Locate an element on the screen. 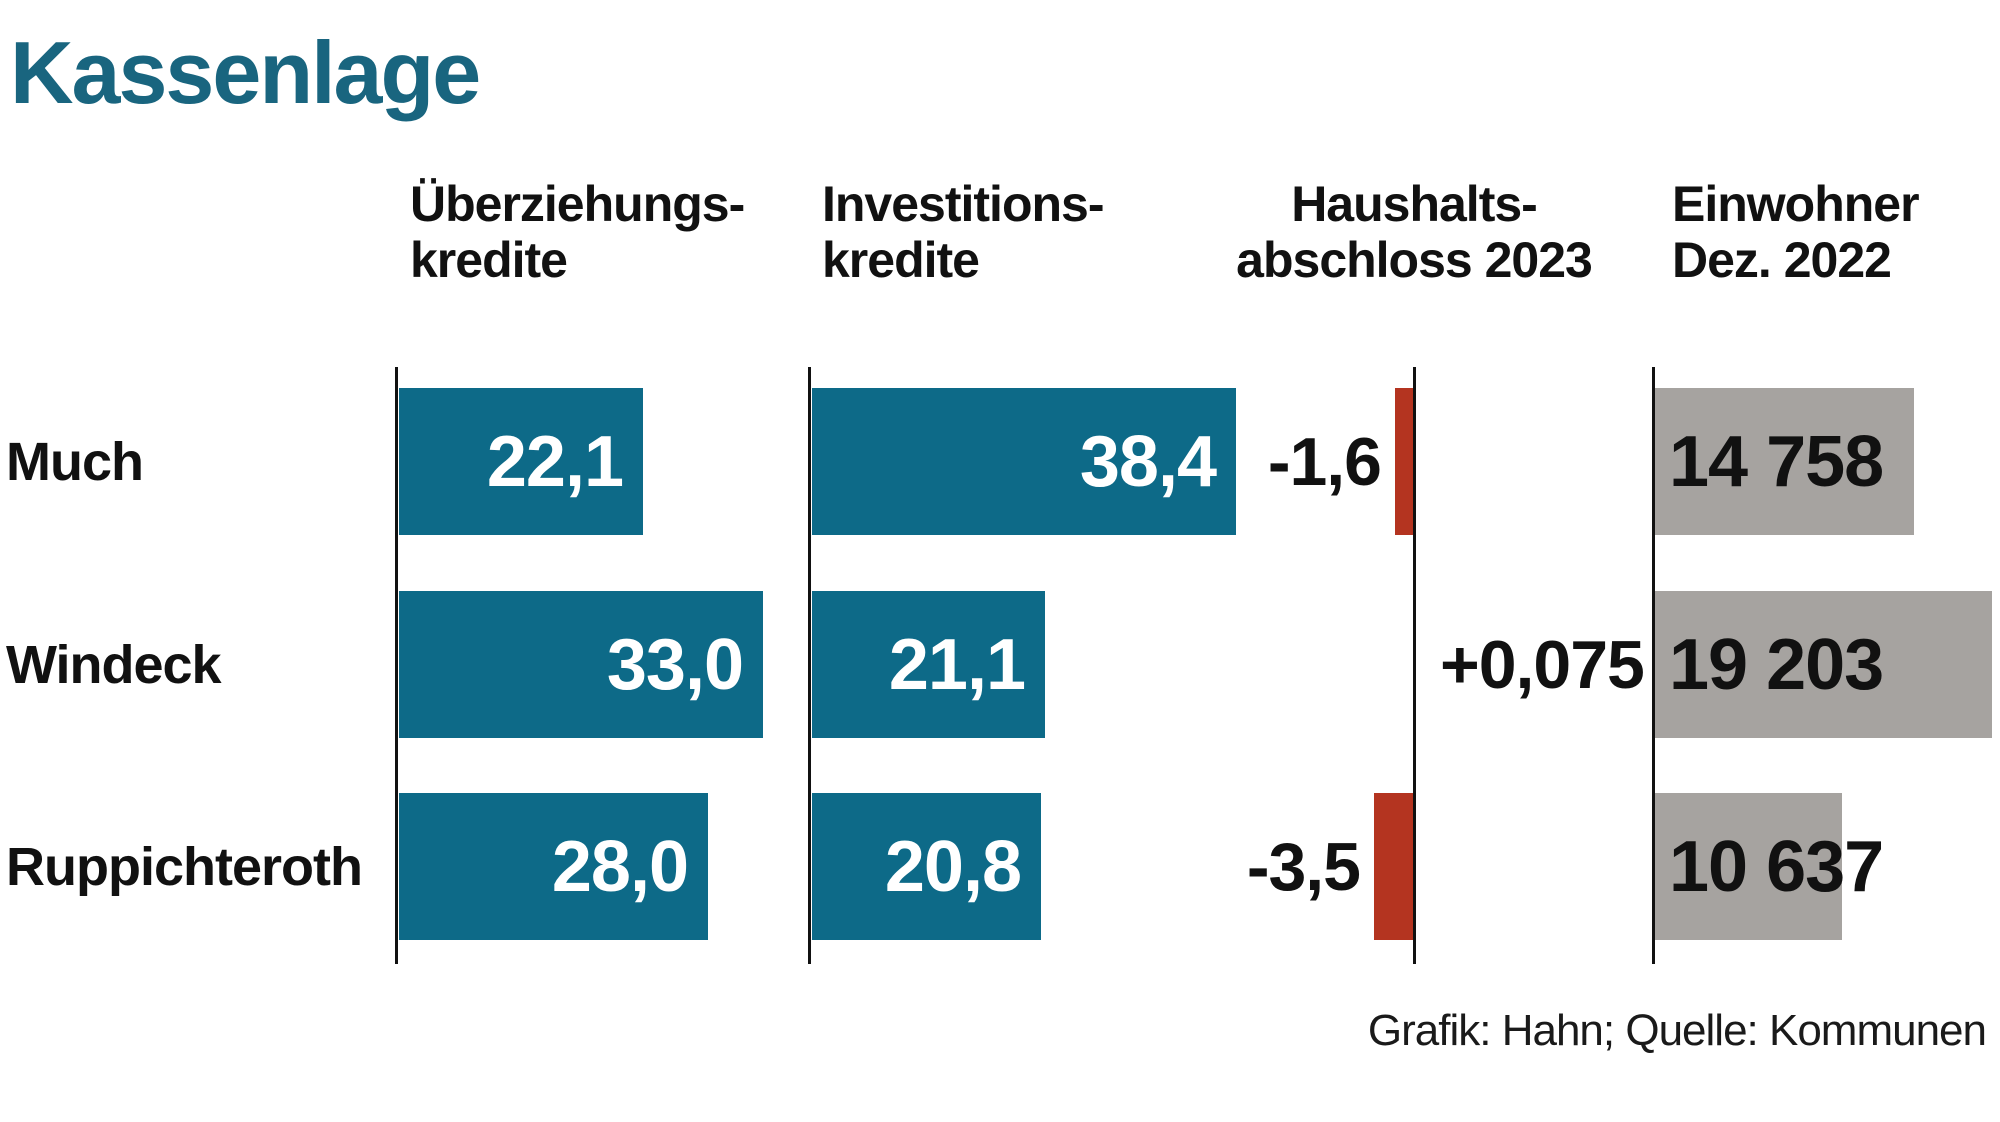  bar-value-label: 38,4 is located at coordinates (1148, 461).